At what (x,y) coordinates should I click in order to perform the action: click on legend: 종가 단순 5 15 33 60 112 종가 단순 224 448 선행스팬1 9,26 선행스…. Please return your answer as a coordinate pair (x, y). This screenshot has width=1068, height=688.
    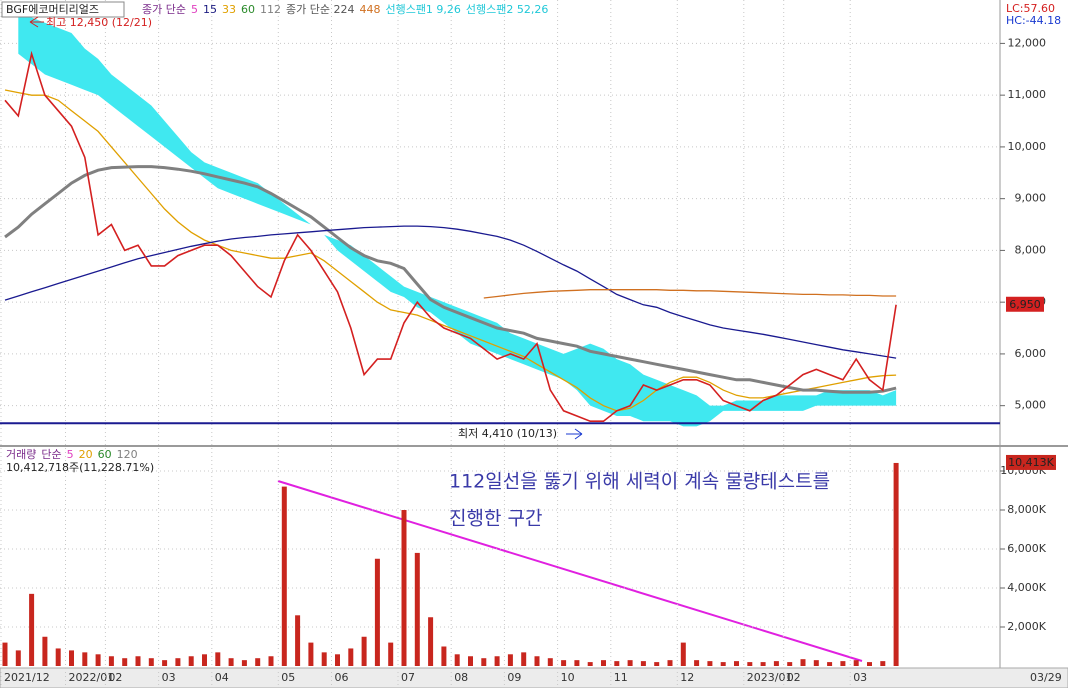
    Looking at the image, I should click on (345, 9).